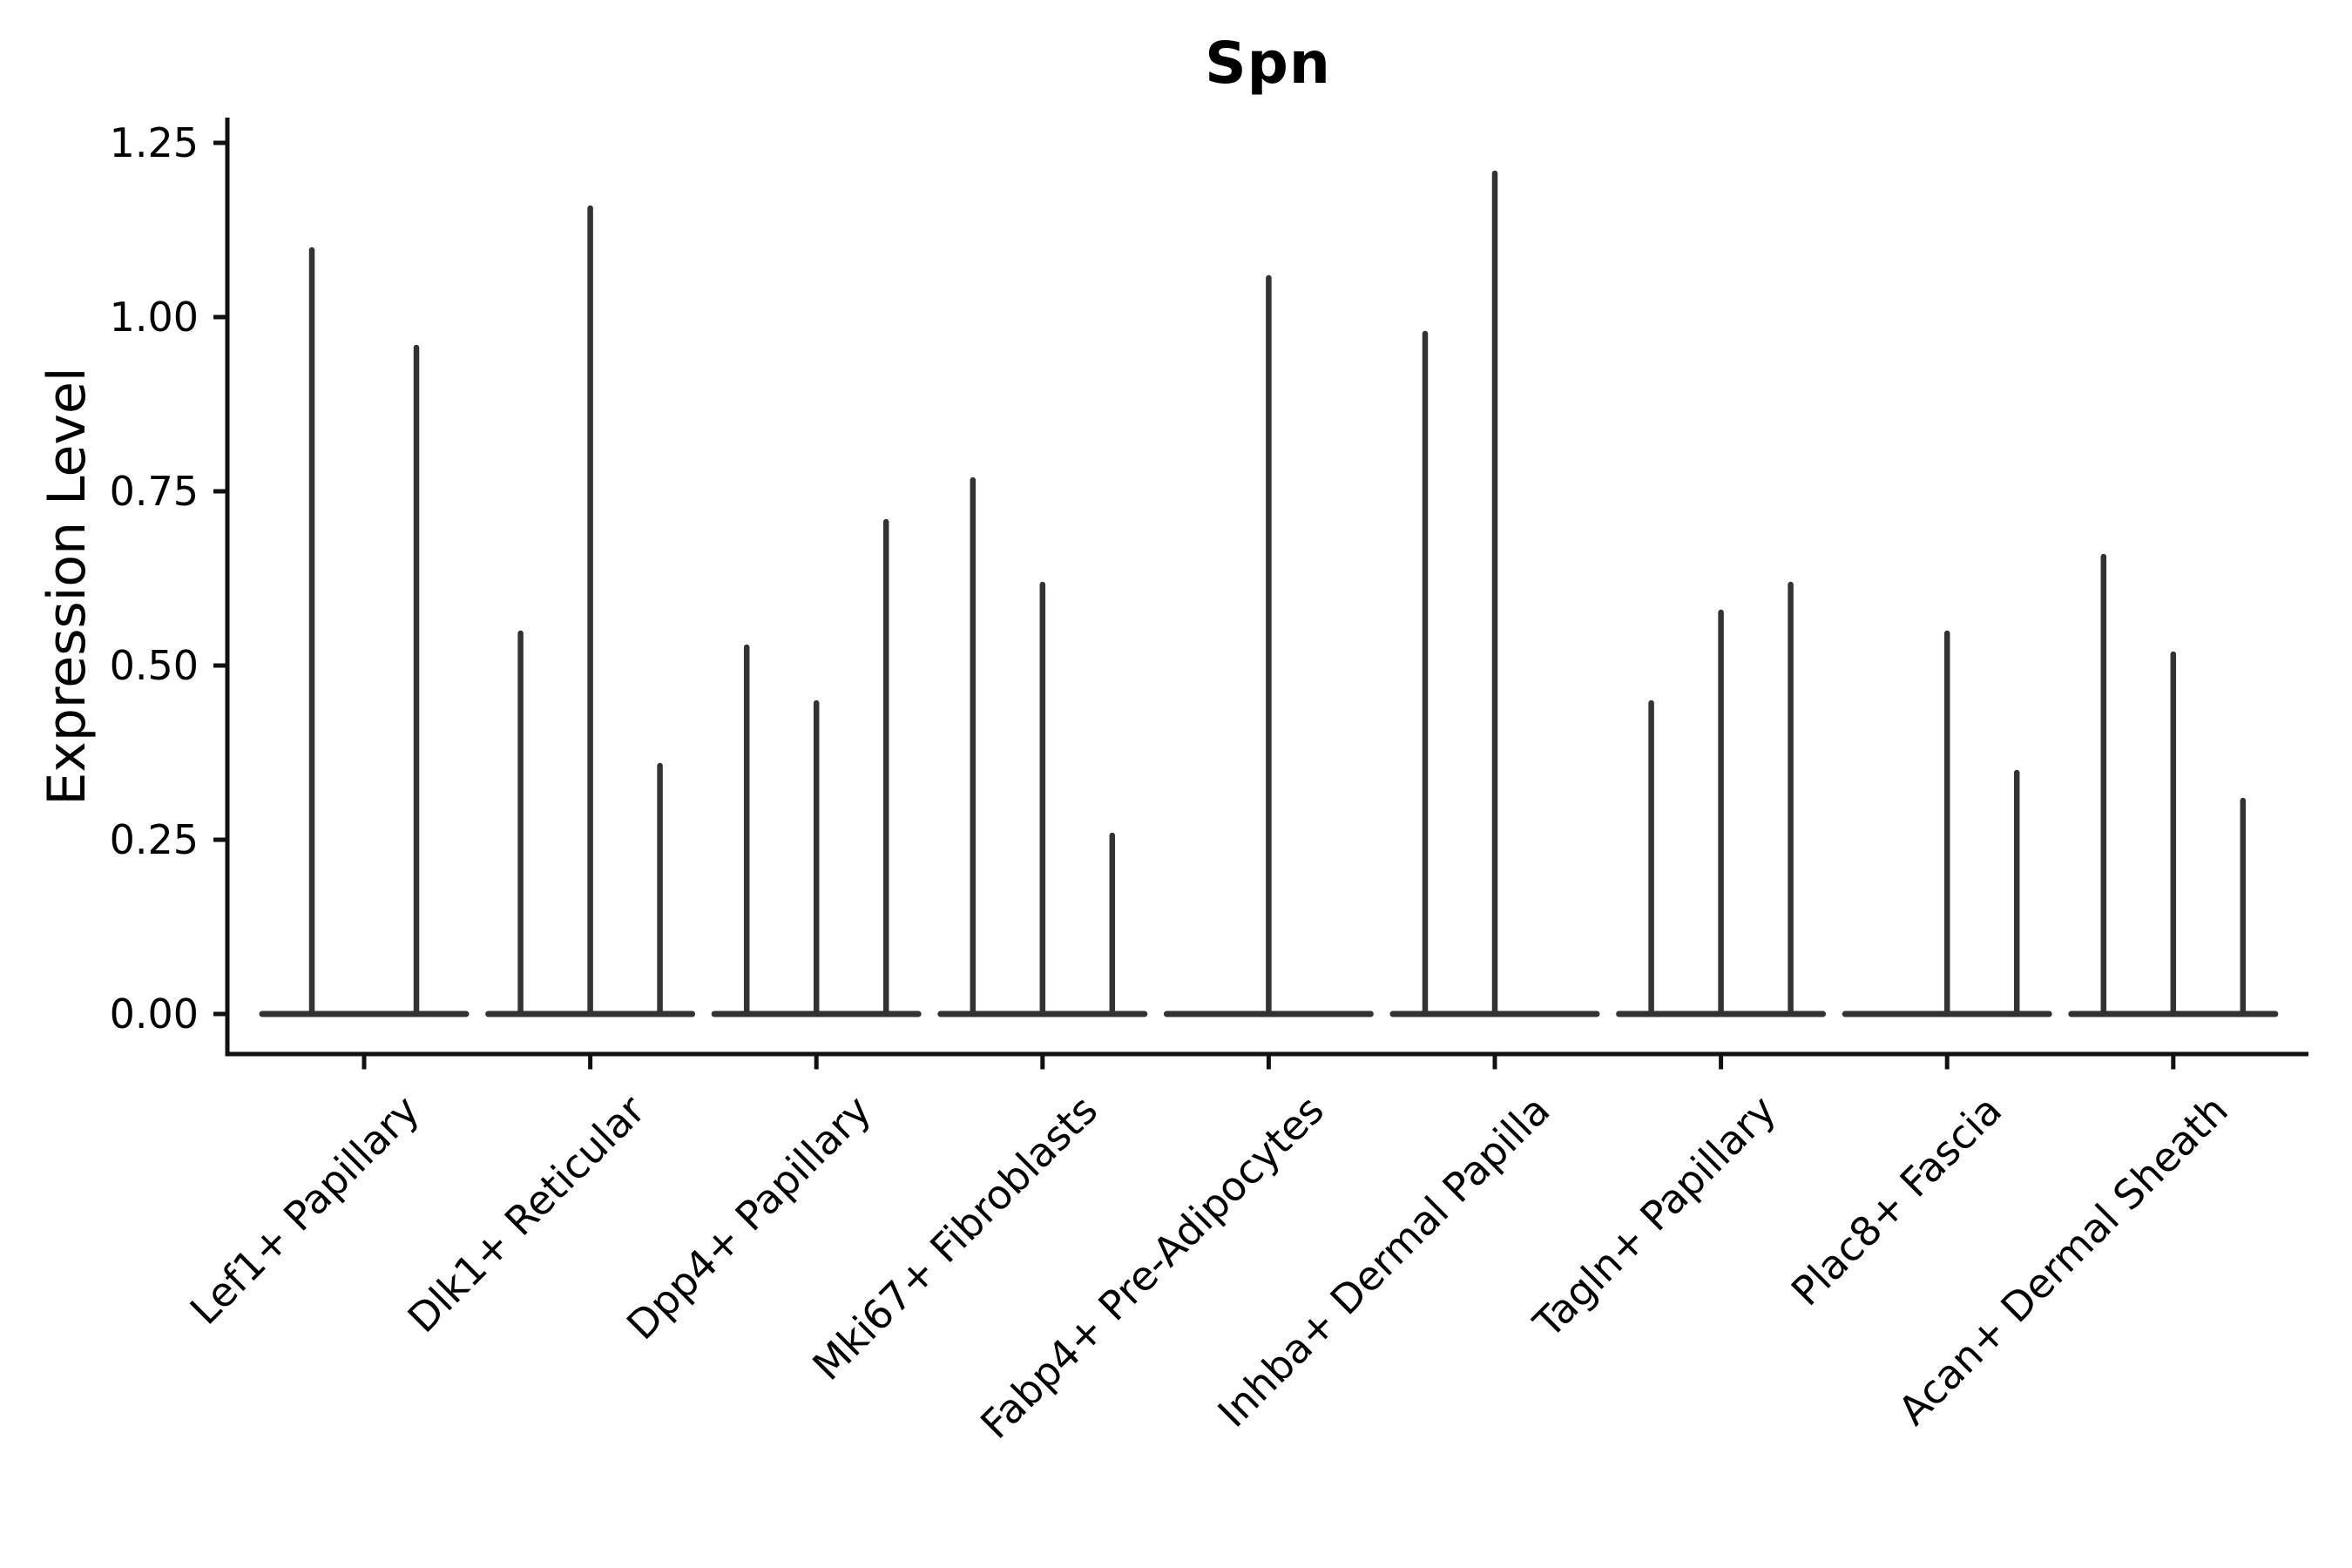  Describe the element at coordinates (154, 142) in the screenshot. I see `y-tick-label: 1.25` at that location.